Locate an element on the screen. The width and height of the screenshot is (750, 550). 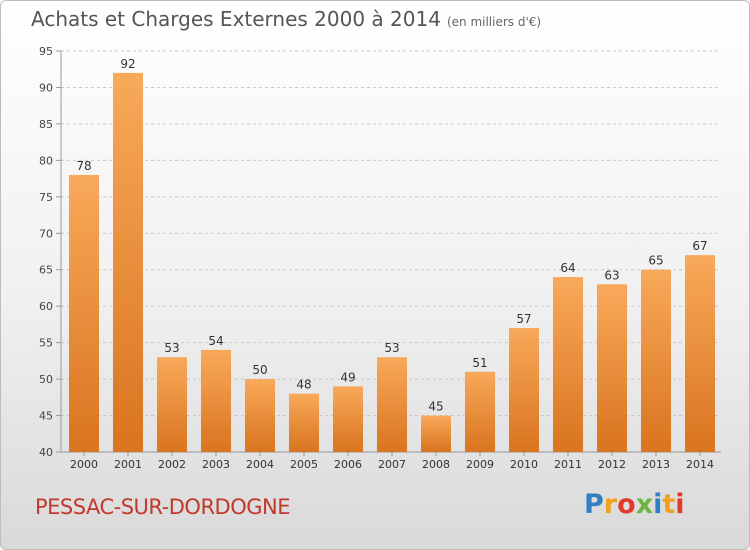
bar-value-label: 57 is located at coordinates (523, 319).